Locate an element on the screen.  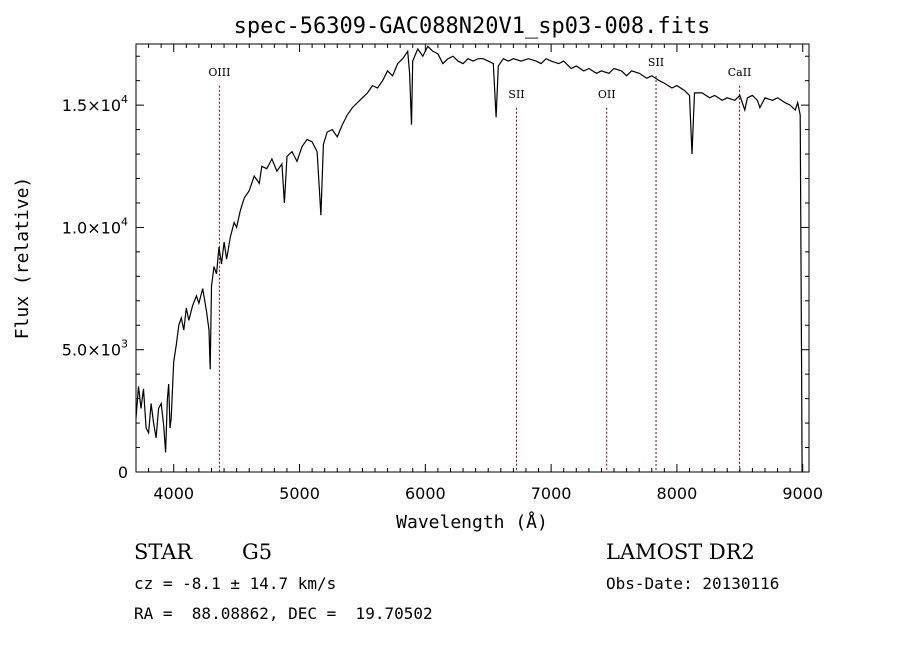
y-tick-mantissa: 1.0×10 is located at coordinates (91, 227).